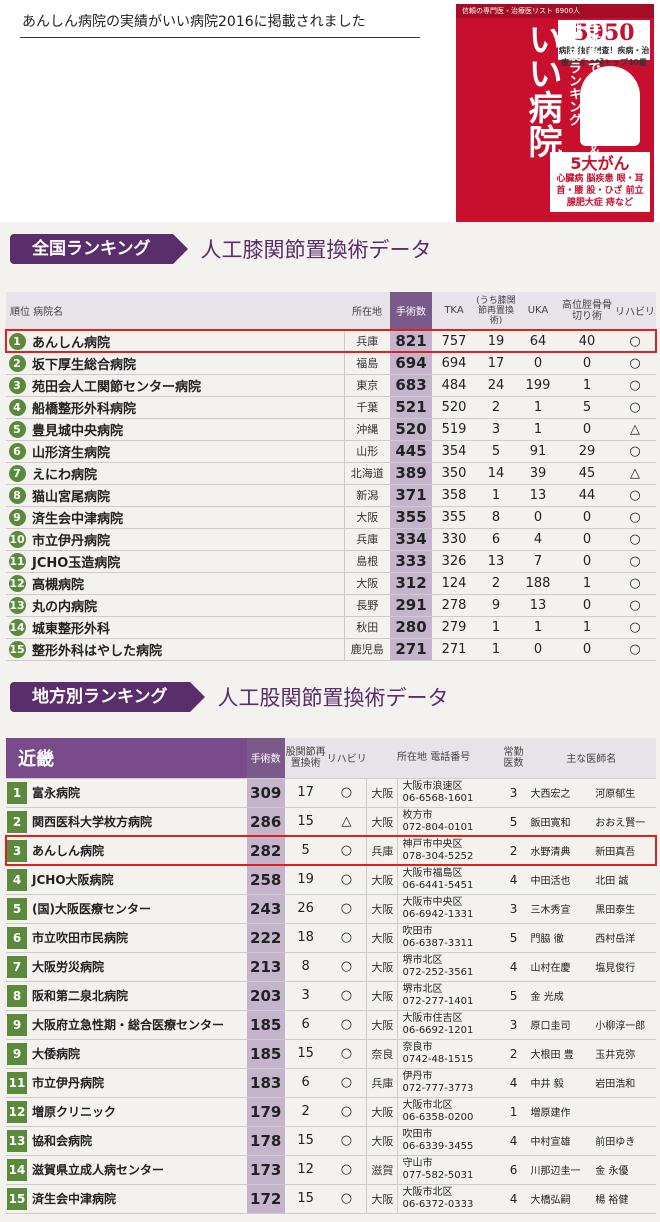  I want to click on rank-badge: 9, so click(17, 1024).